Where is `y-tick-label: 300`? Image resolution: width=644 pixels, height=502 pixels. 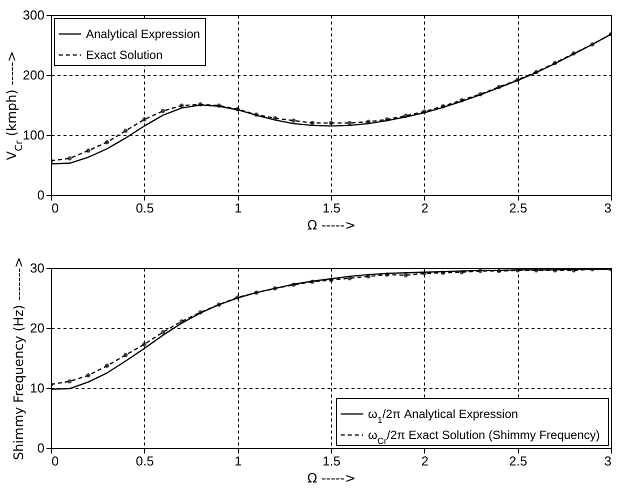 y-tick-label: 300 is located at coordinates (33, 15).